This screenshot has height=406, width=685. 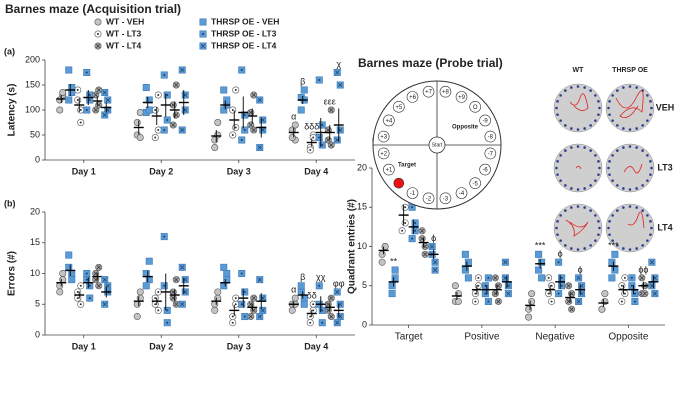 I want to click on track-arena, so click(x=578, y=108).